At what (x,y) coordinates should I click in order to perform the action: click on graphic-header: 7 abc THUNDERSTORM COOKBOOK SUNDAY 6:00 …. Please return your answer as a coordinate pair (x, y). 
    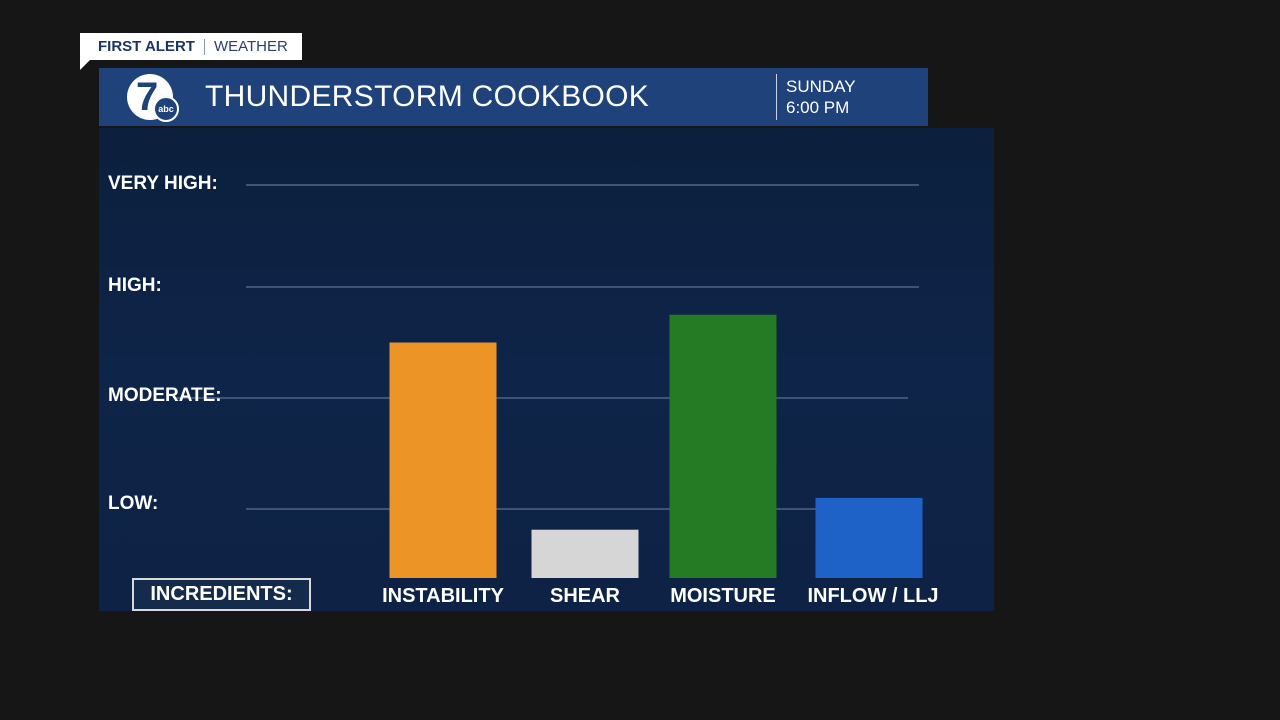
    Looking at the image, I should click on (513, 97).